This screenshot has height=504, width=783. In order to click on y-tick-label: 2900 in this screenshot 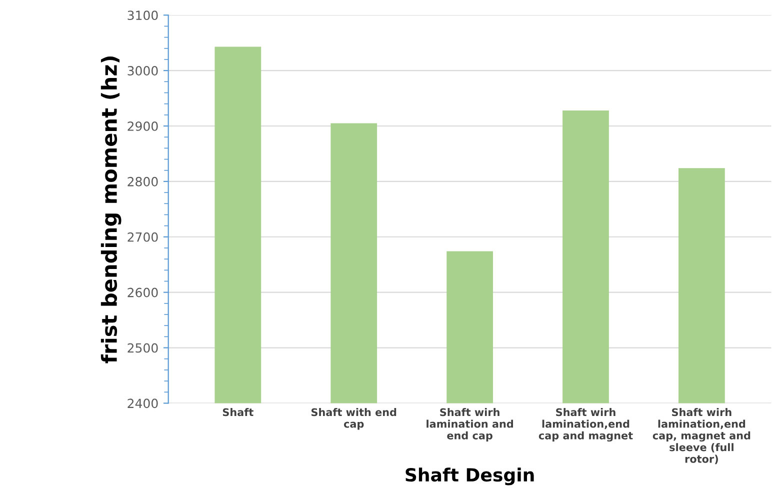, I will do `click(143, 126)`.